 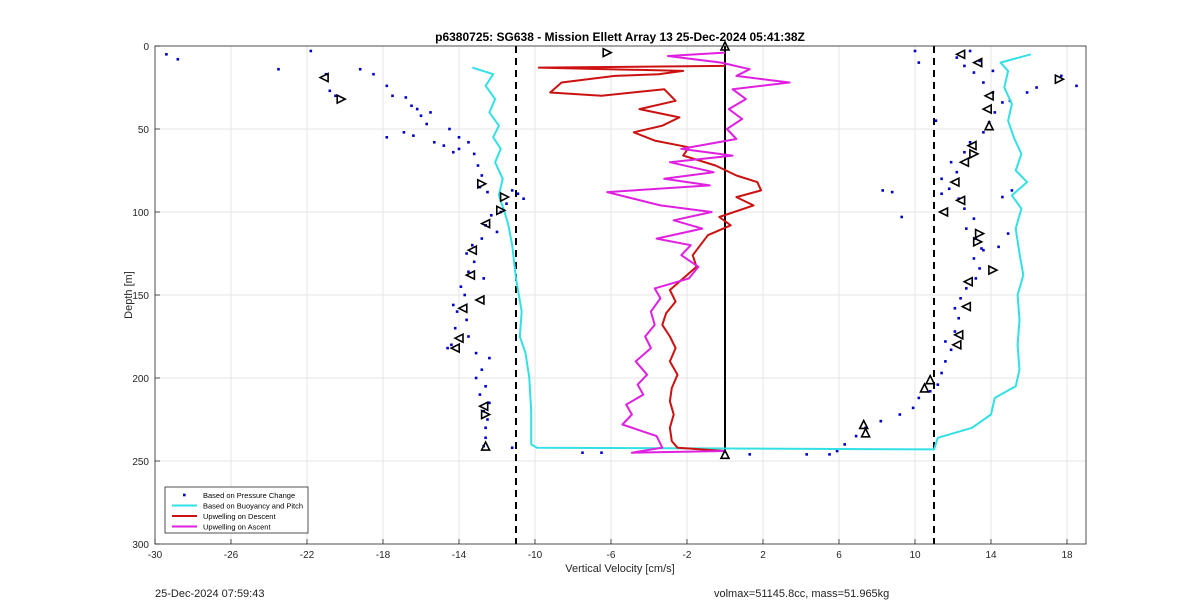 What do you see at coordinates (184, 495) in the screenshot?
I see `legend-swatch` at bounding box center [184, 495].